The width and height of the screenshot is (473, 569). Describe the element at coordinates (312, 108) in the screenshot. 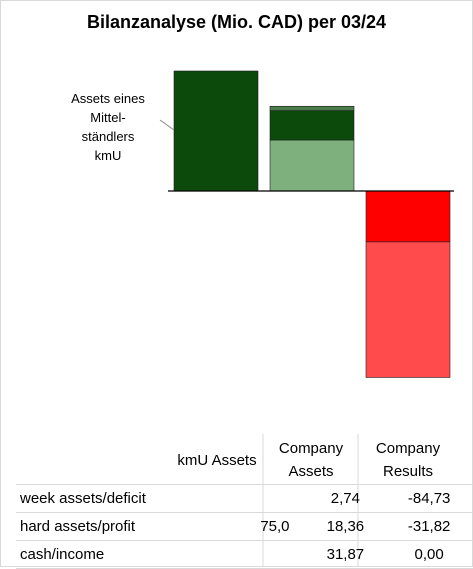

I see `bar-company-assets-week assets-deficit` at that location.